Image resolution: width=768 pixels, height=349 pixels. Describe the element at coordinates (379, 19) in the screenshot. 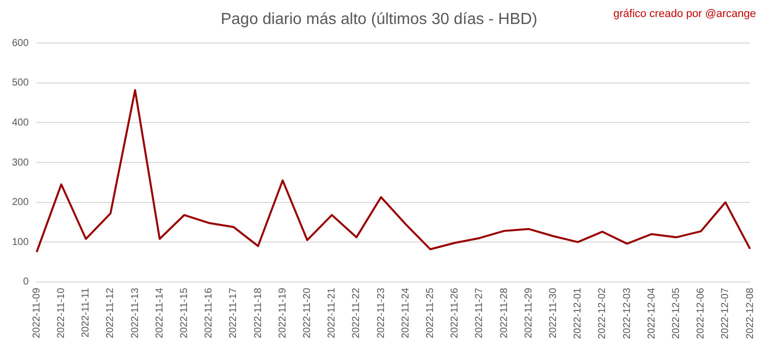

I see `chart-title: Pago diario más alto (últimos 30 días - HBD)` at that location.